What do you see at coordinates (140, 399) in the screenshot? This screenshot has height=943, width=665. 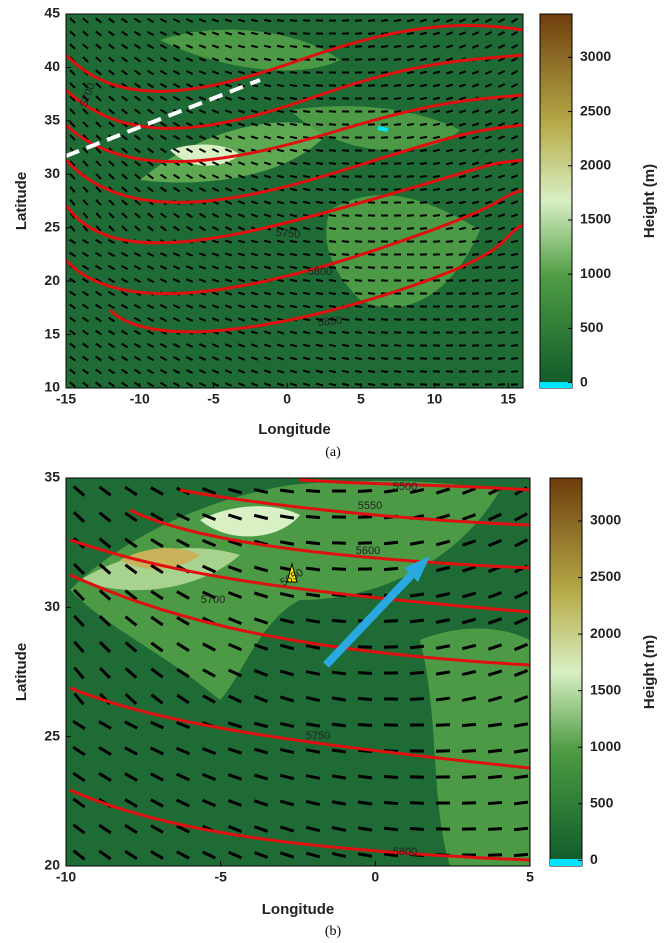 I see `x-tick-label: -10` at bounding box center [140, 399].